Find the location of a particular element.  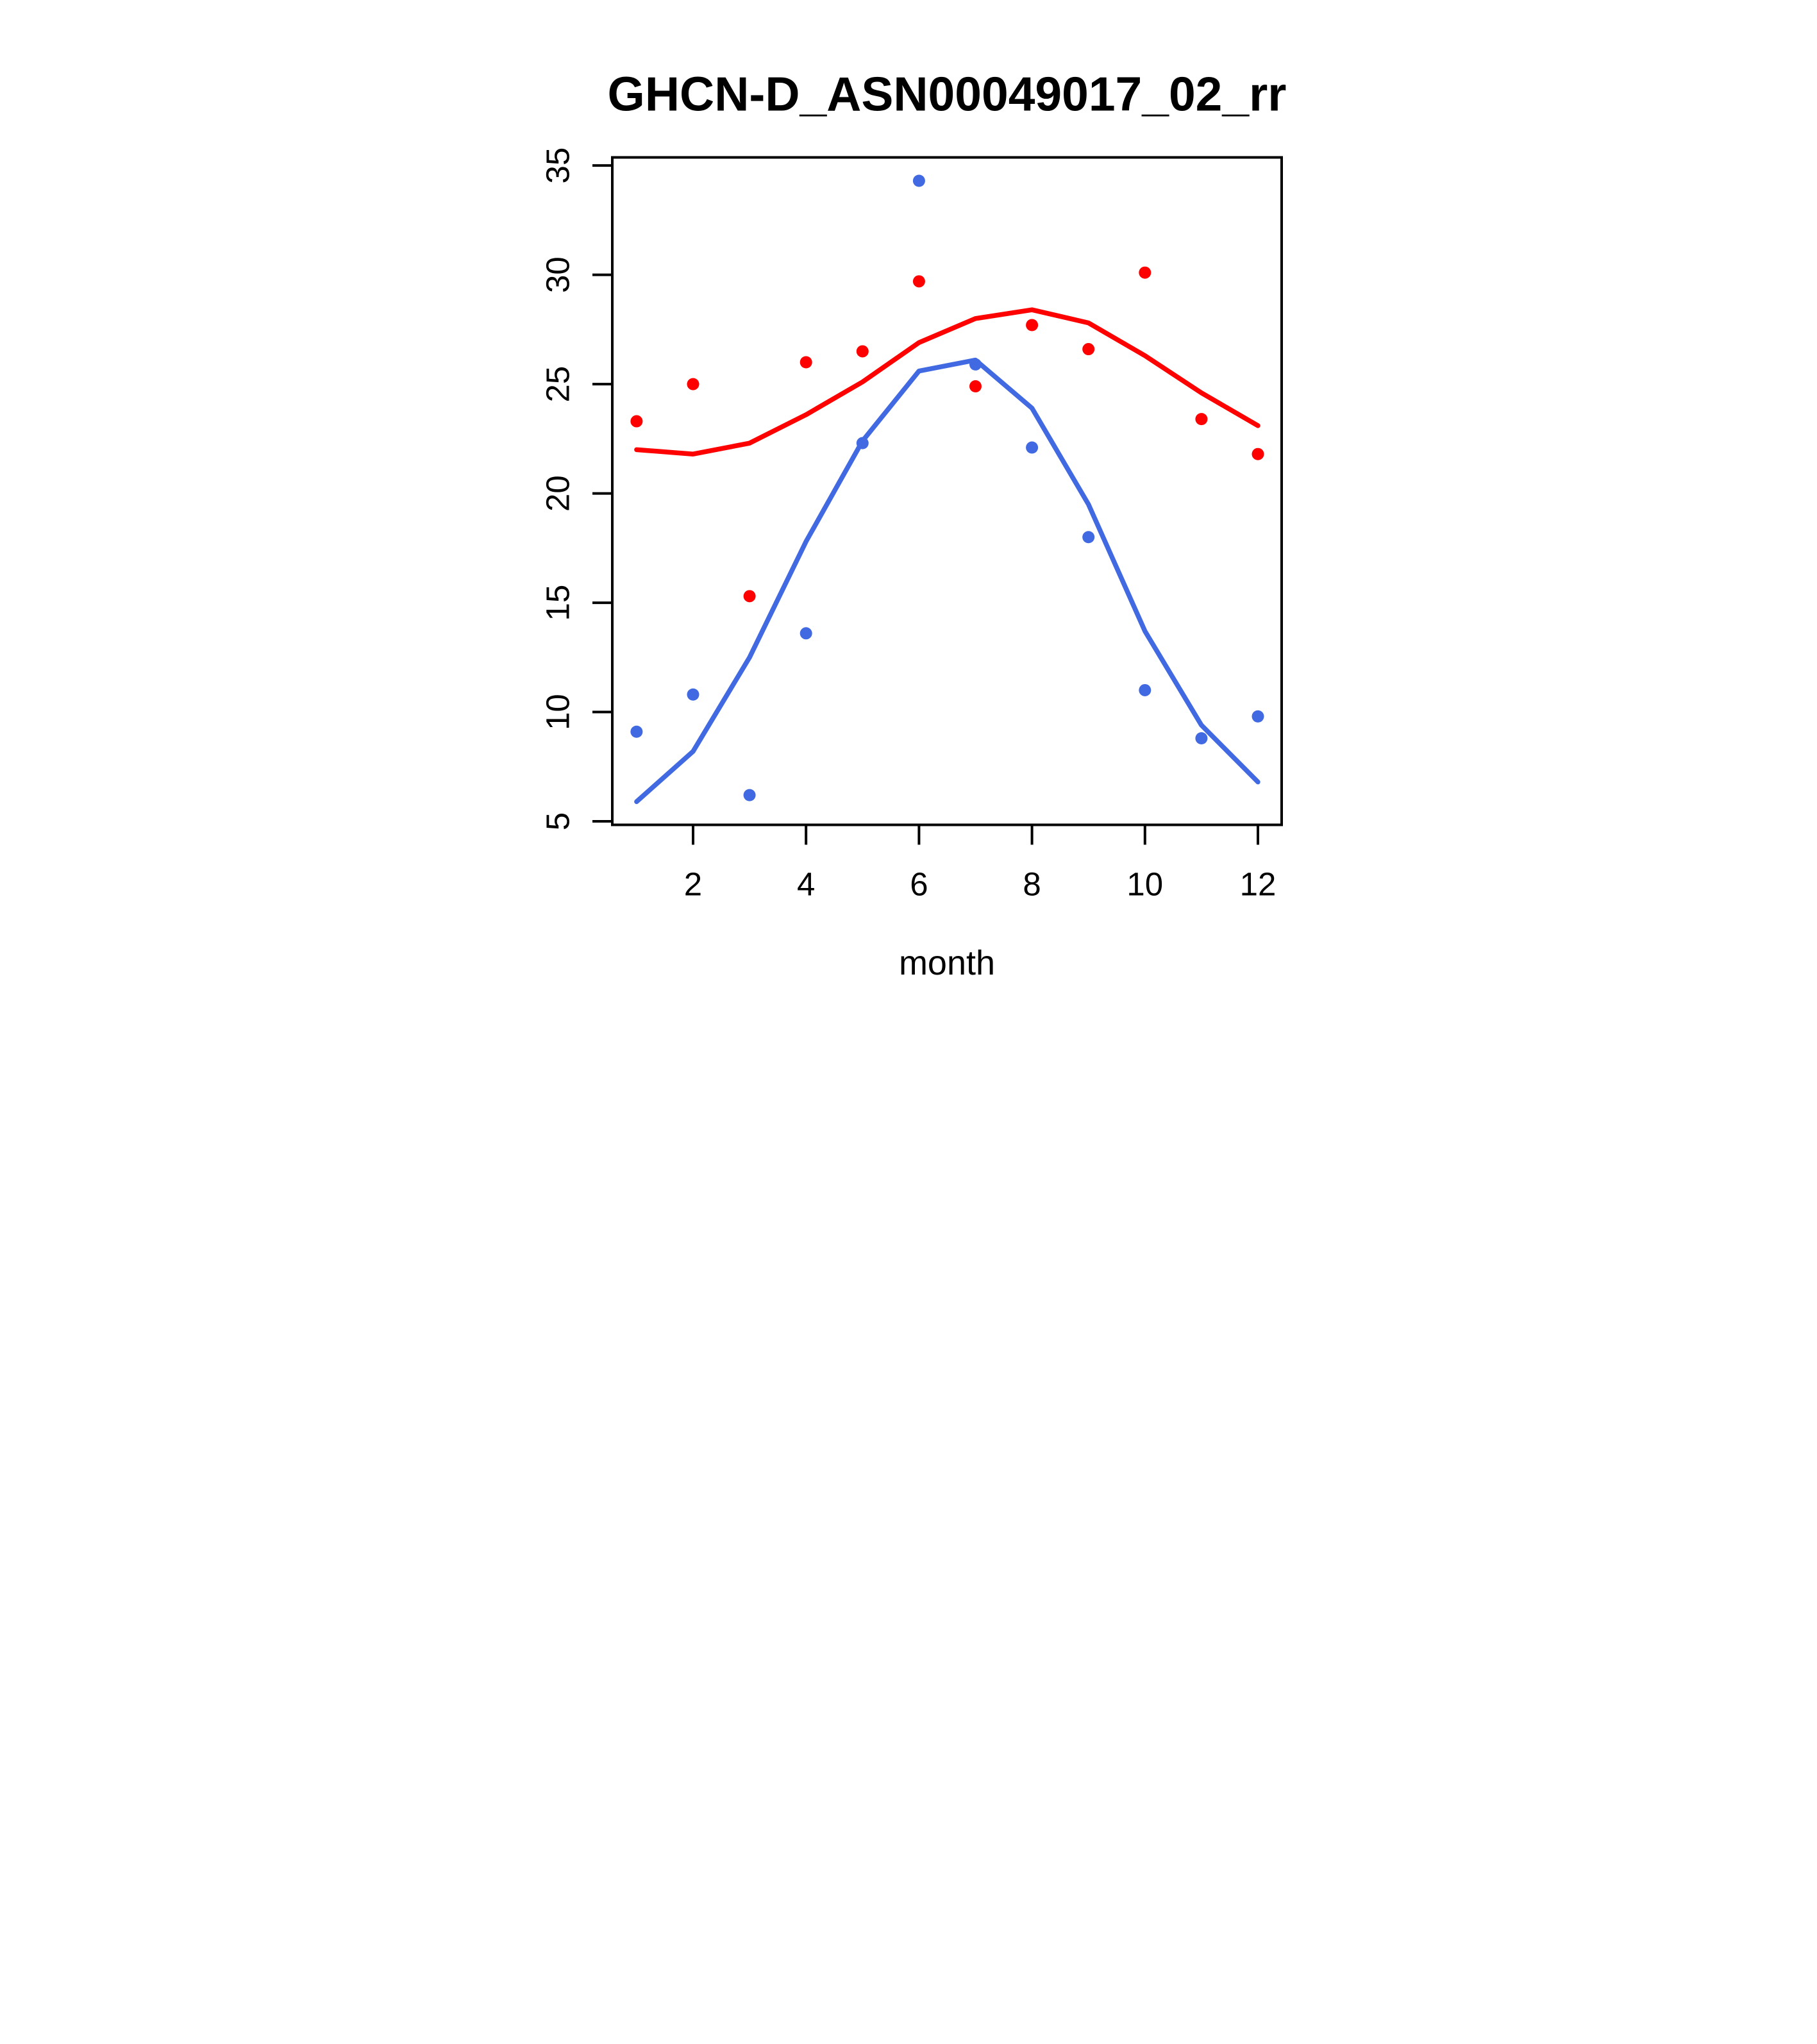

series-blue-points is located at coordinates (947, 488).